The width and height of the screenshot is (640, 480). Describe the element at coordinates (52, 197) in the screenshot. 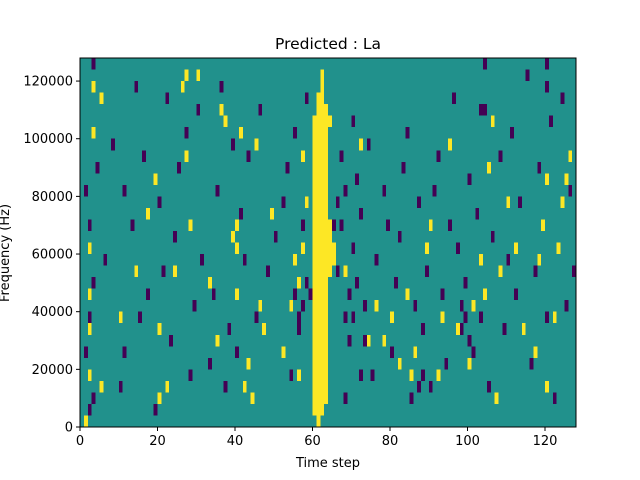

I see `y-tick-label: 80000` at that location.